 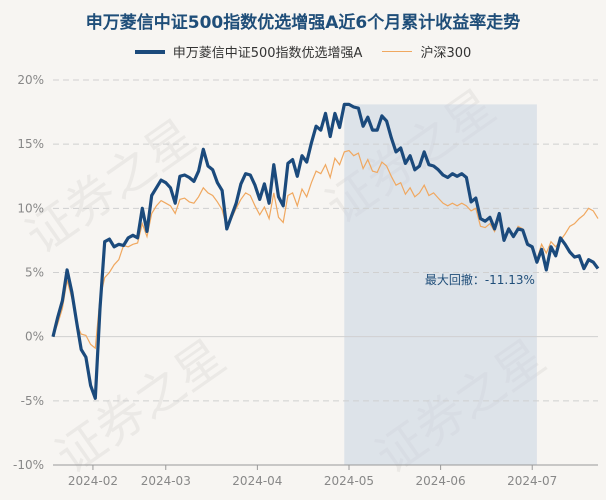 I want to click on legend-label-hs300: 沪深300, so click(x=446, y=53).